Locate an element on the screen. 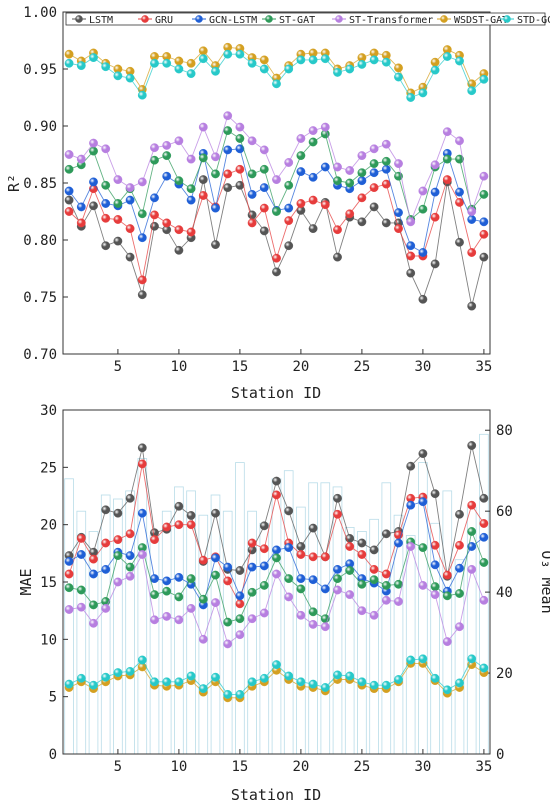  series-st-transformer is located at coordinates (276, 595).